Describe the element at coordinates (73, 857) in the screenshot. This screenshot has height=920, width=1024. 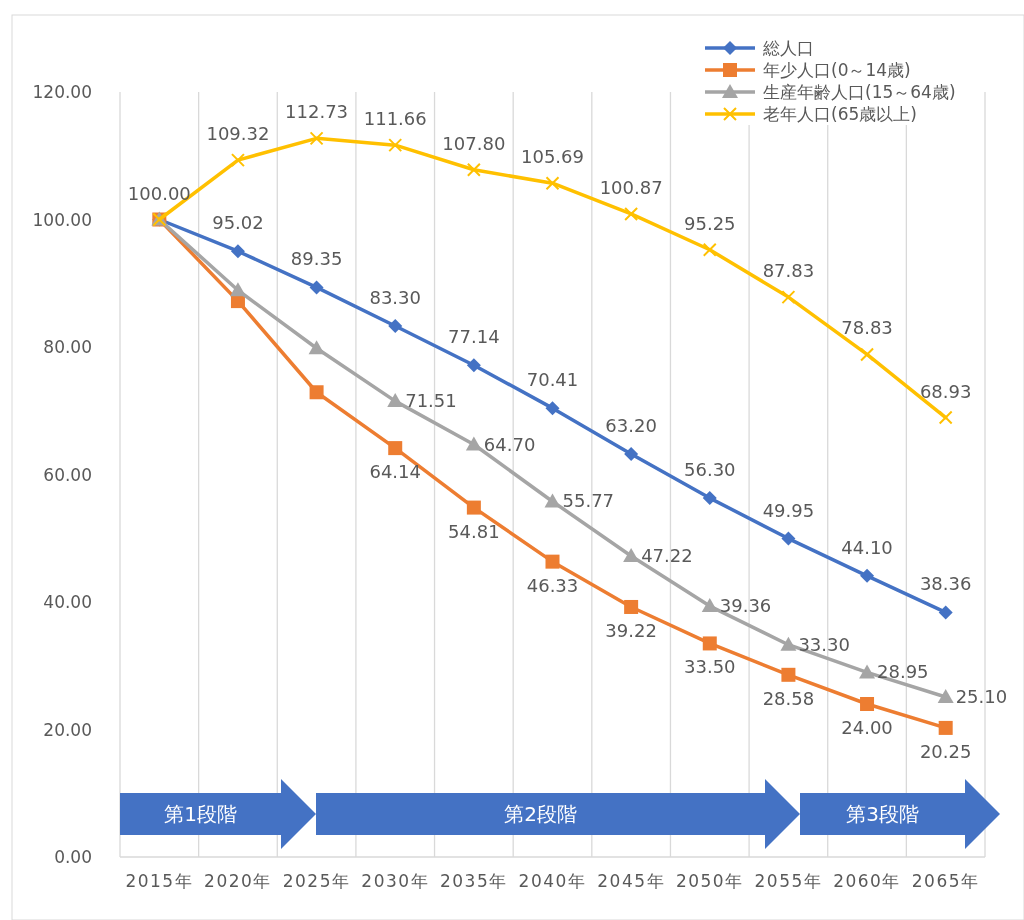
I see `y-tick-label: 0.00` at that location.